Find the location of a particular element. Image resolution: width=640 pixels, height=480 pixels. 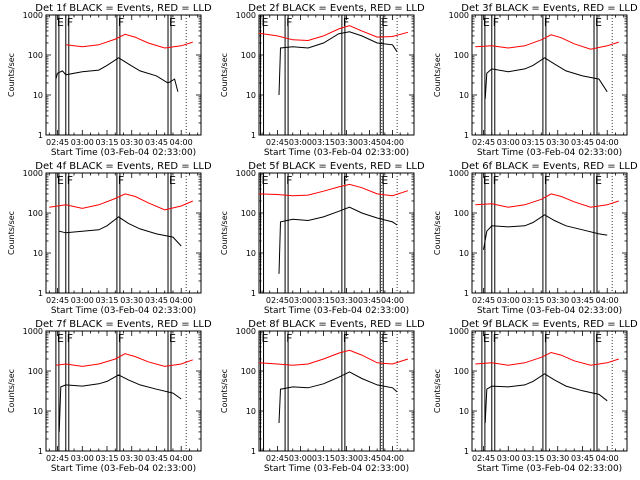

chart-title: Det 6f BLACK = Events, RED = LLD is located at coordinates (549, 166).